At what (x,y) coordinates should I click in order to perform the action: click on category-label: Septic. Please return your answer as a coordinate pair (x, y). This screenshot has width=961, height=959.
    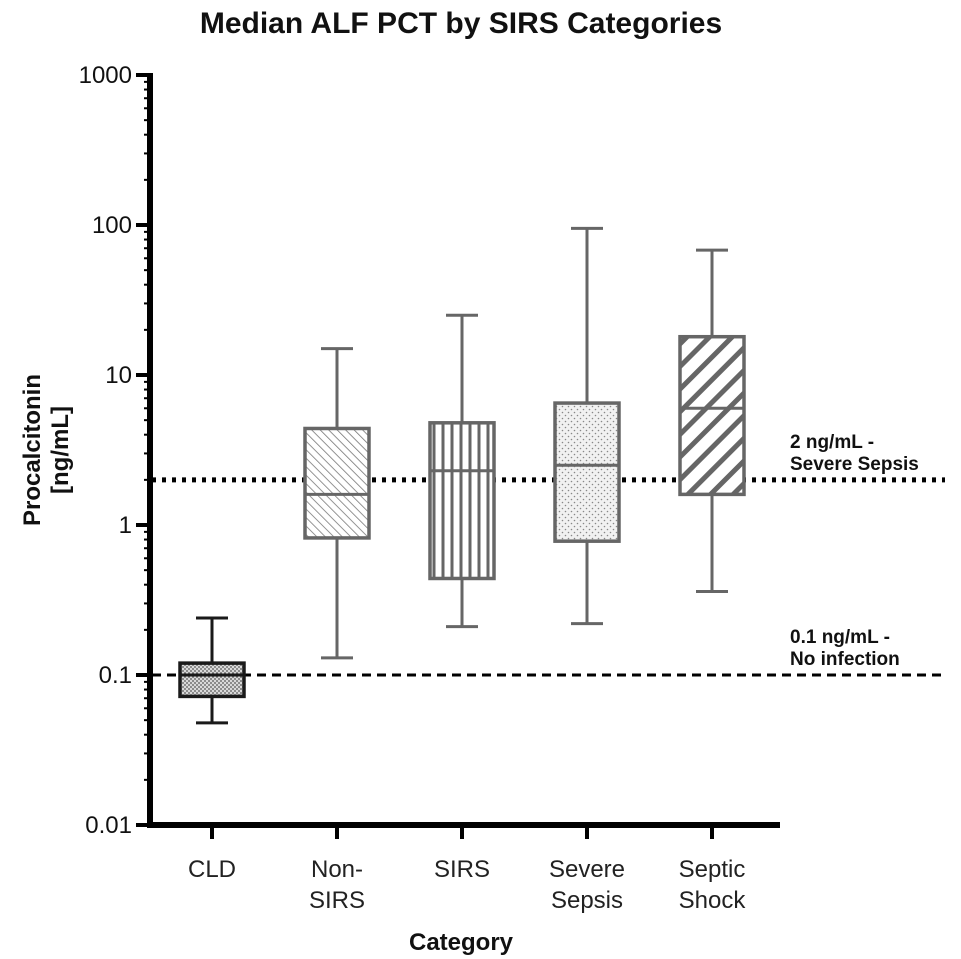
    Looking at the image, I should click on (712, 869).